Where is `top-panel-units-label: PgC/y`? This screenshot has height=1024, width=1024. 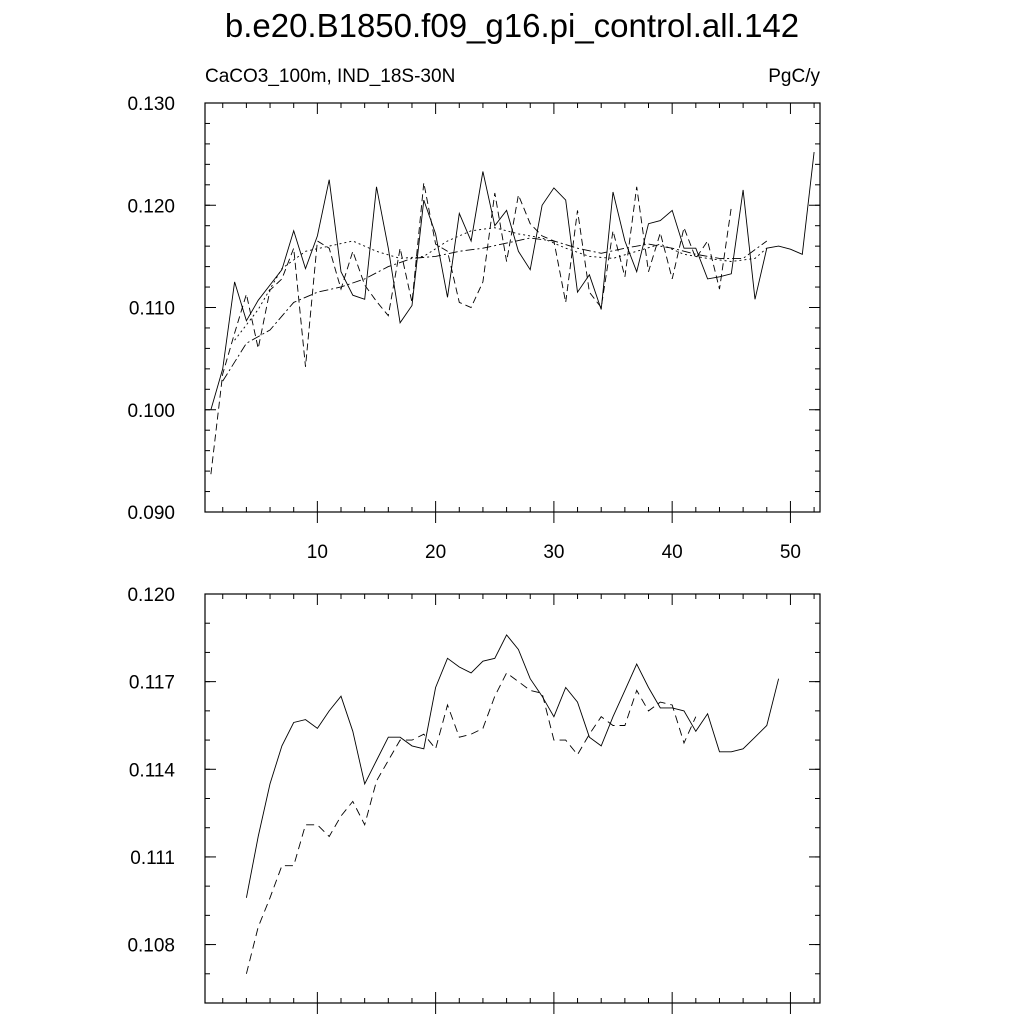 top-panel-units-label: PgC/y is located at coordinates (794, 76).